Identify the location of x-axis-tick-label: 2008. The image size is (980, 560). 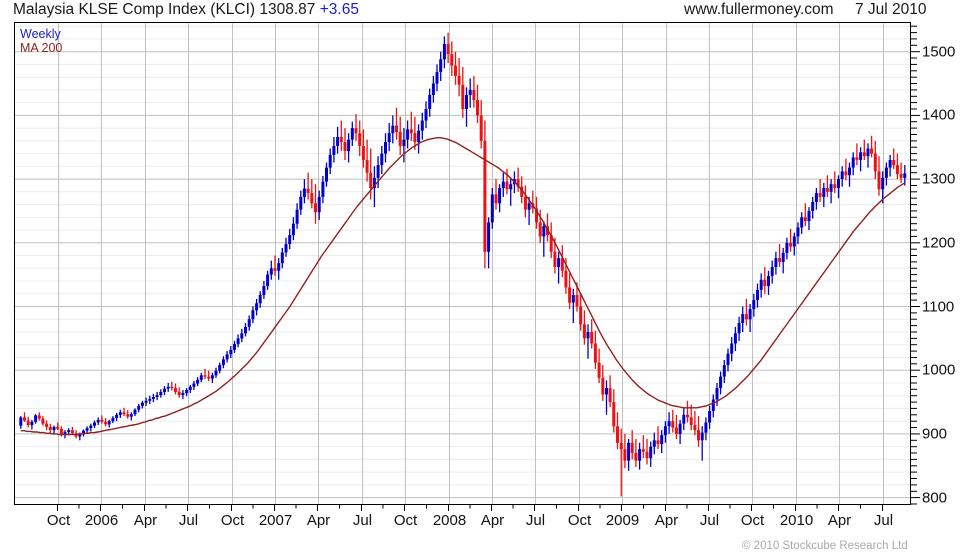
(449, 520).